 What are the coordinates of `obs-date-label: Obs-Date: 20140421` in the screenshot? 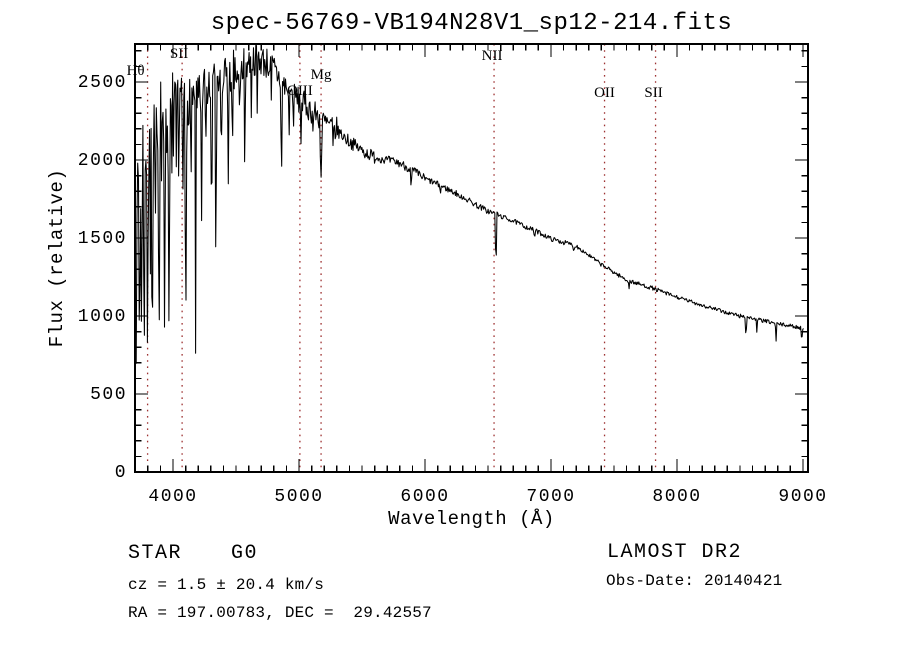 It's located at (694, 581).